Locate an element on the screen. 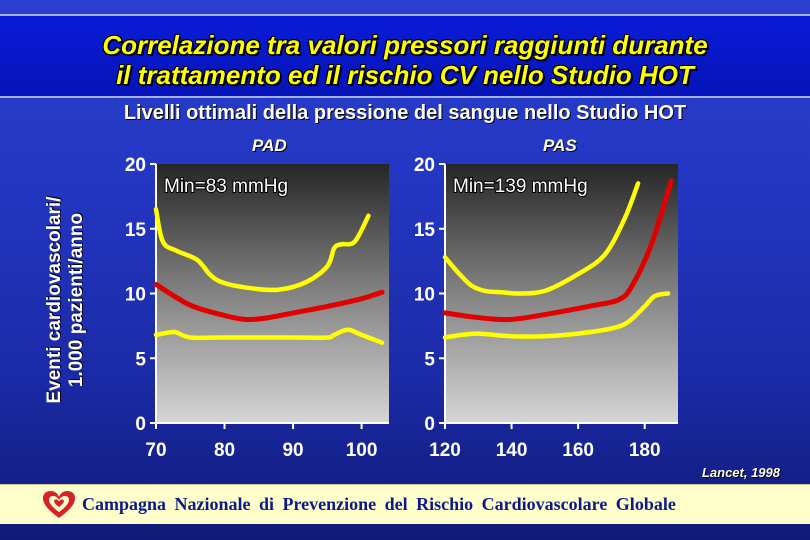  citation: Lancet, 1998 is located at coordinates (740, 472).